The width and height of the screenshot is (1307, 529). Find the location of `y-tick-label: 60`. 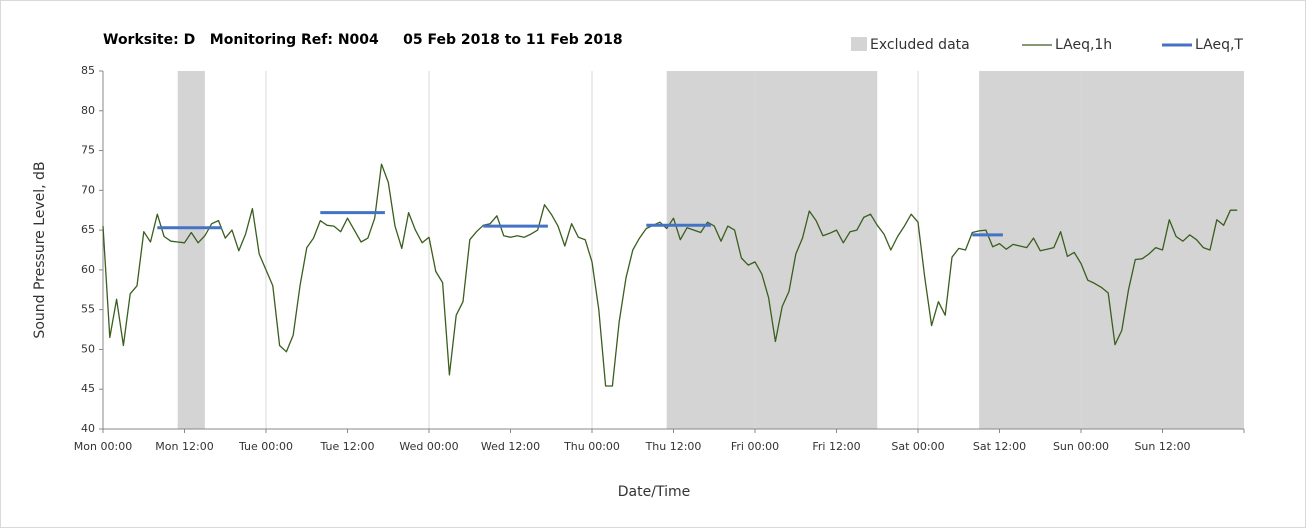

y-tick-label: 60 is located at coordinates (88, 269).